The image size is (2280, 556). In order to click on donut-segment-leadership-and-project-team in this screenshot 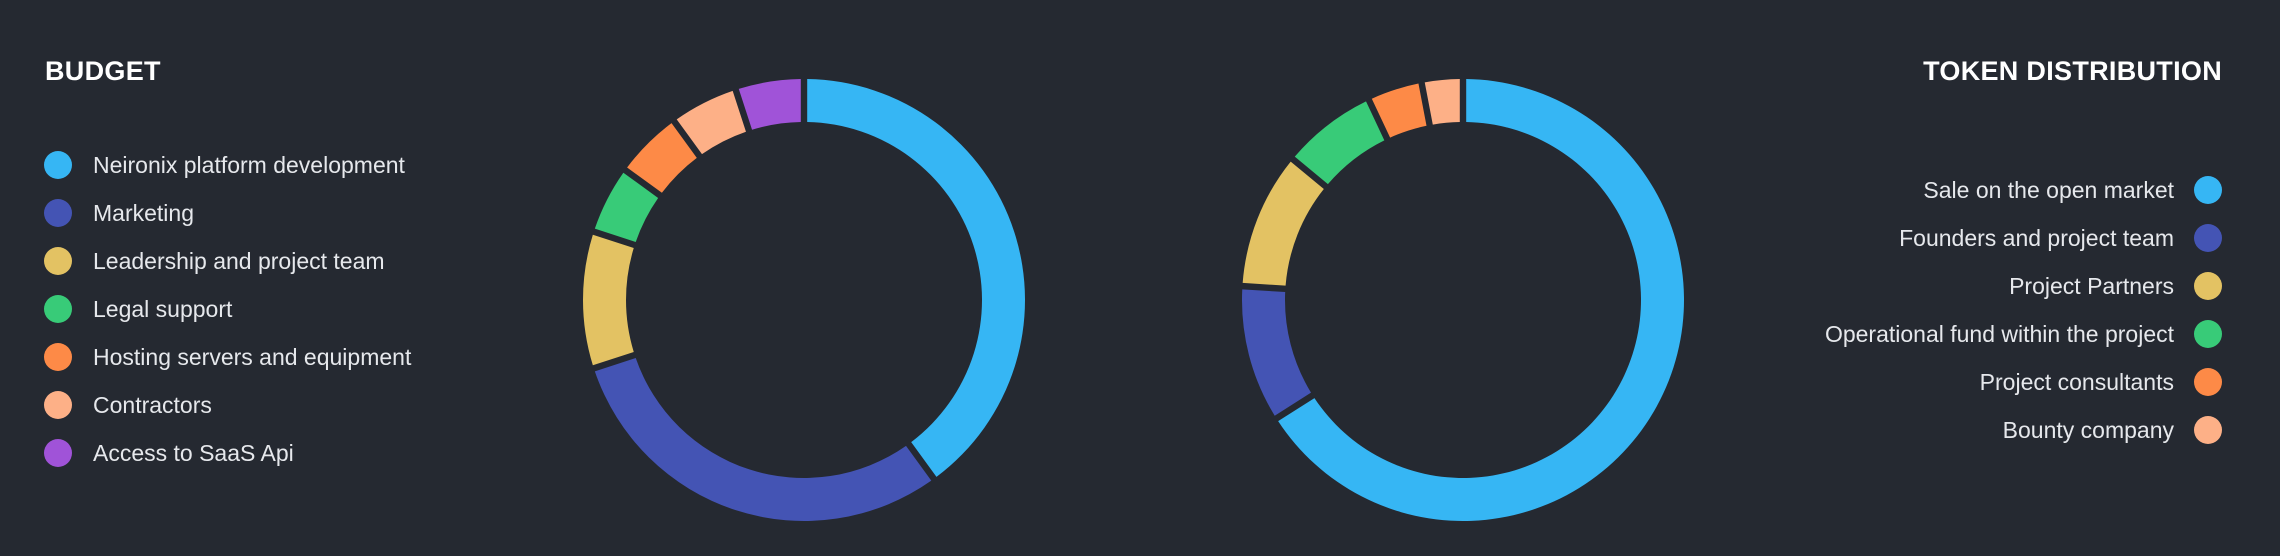, I will do `click(608, 300)`.